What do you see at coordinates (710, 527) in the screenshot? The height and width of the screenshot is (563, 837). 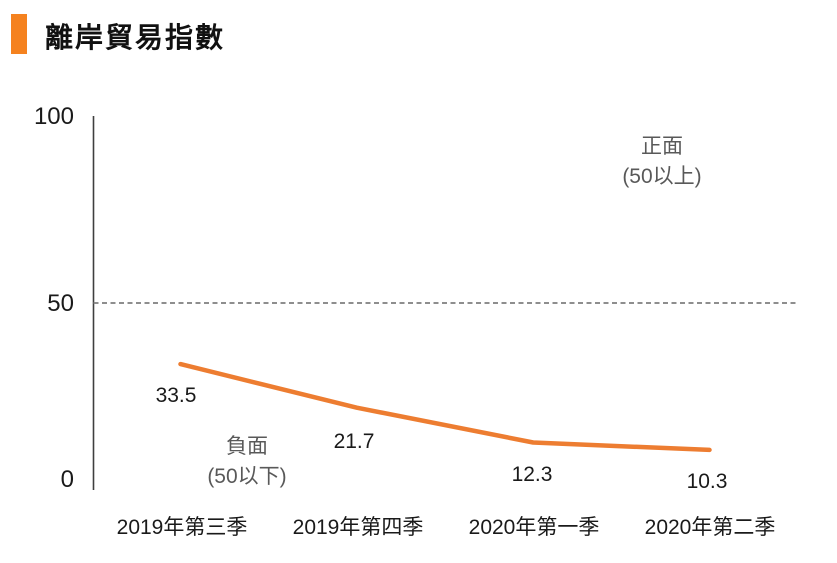 I see `x-tick-label-2020q2: 2020年第二季` at bounding box center [710, 527].